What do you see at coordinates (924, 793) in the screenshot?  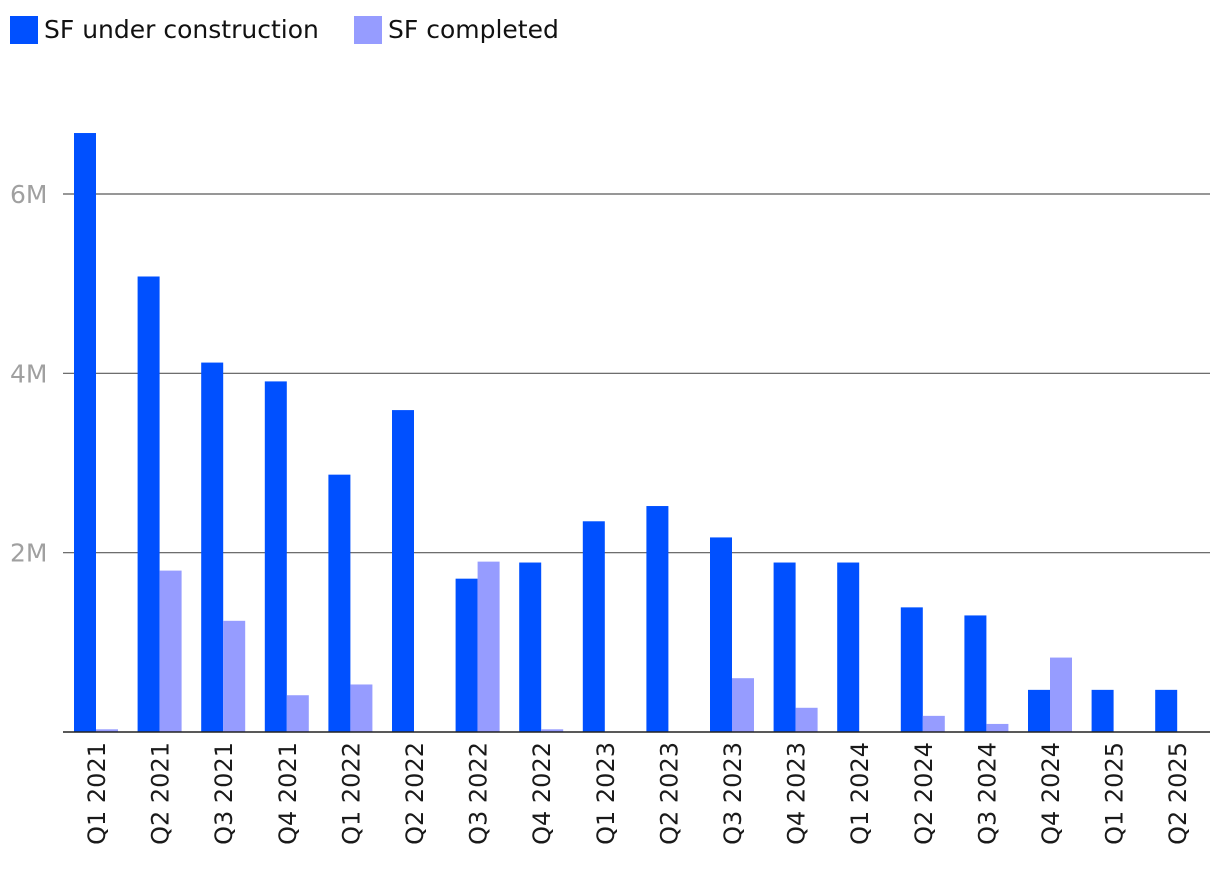 I see `x-tick-label: Q2 2024` at bounding box center [924, 793].